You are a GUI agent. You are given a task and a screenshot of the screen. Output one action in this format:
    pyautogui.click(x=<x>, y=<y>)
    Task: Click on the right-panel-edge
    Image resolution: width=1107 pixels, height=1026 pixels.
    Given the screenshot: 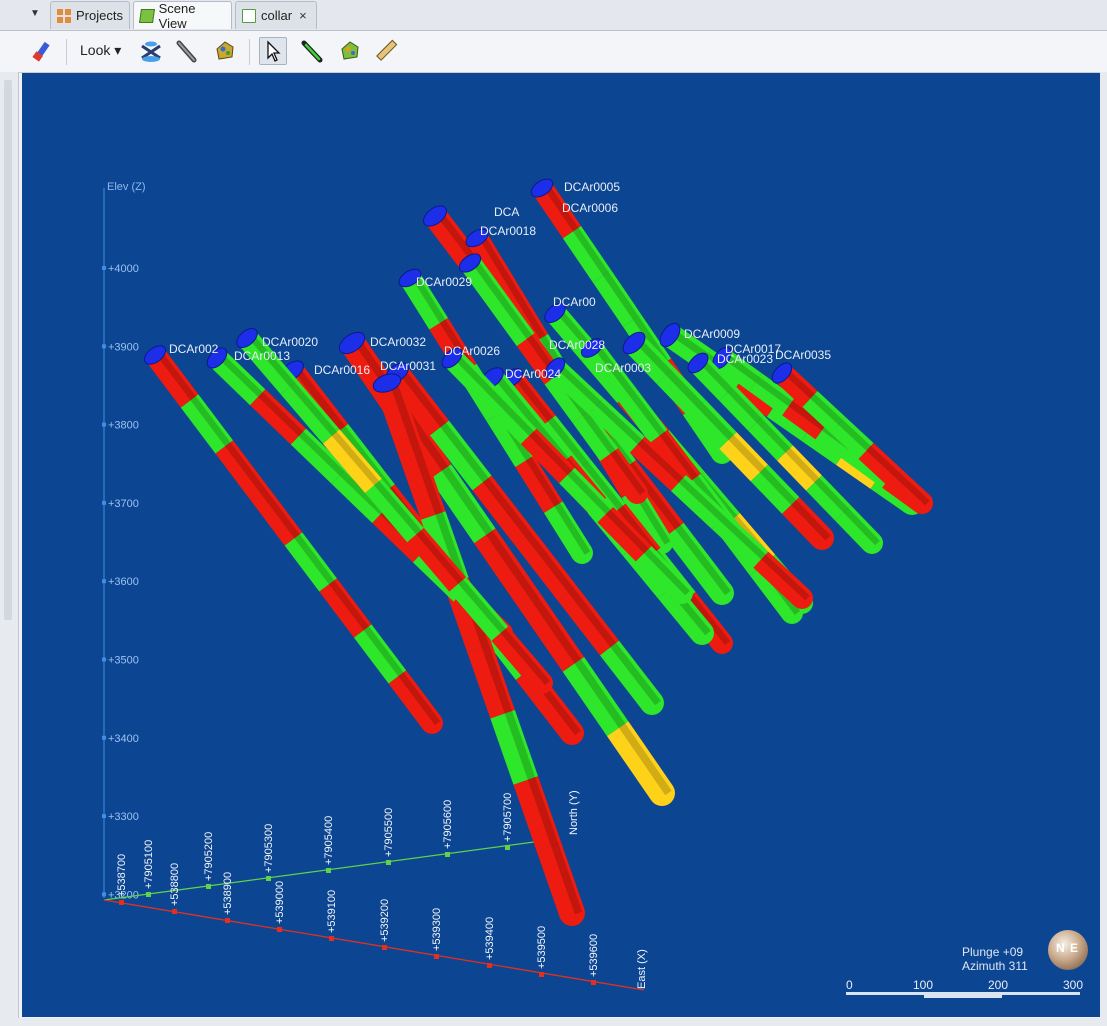 What is the action you would take?
    pyautogui.click(x=1103, y=549)
    